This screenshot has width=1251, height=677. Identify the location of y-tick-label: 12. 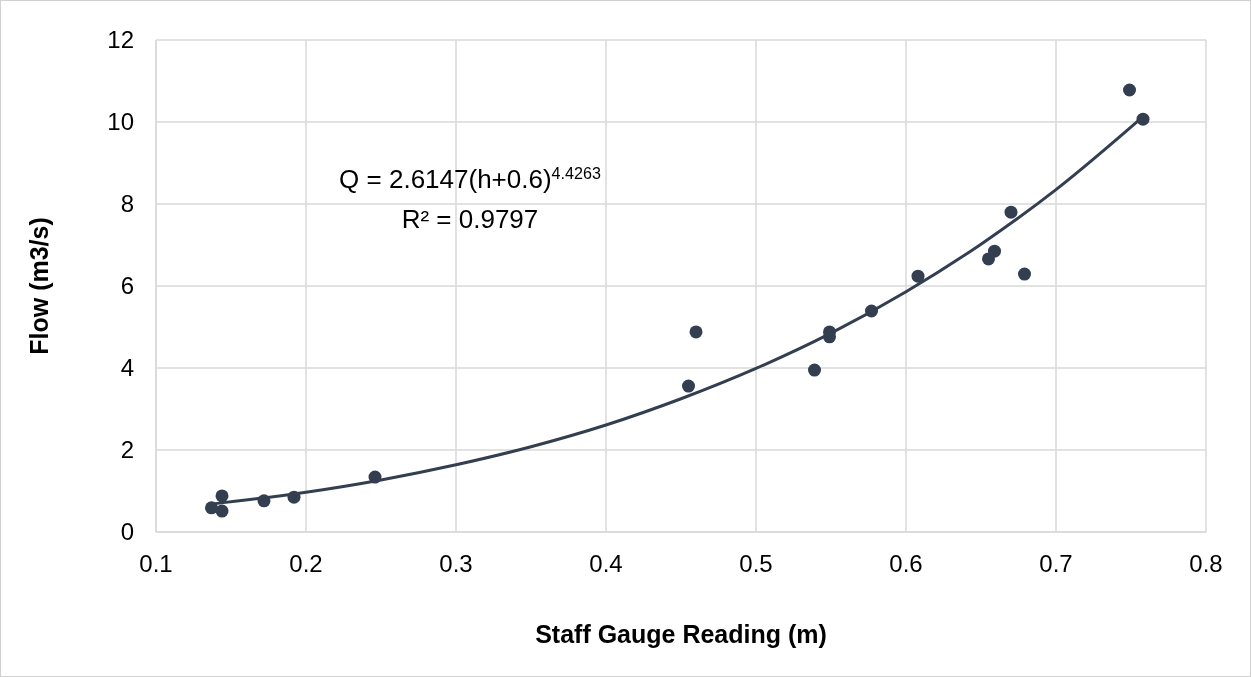
(120, 39).